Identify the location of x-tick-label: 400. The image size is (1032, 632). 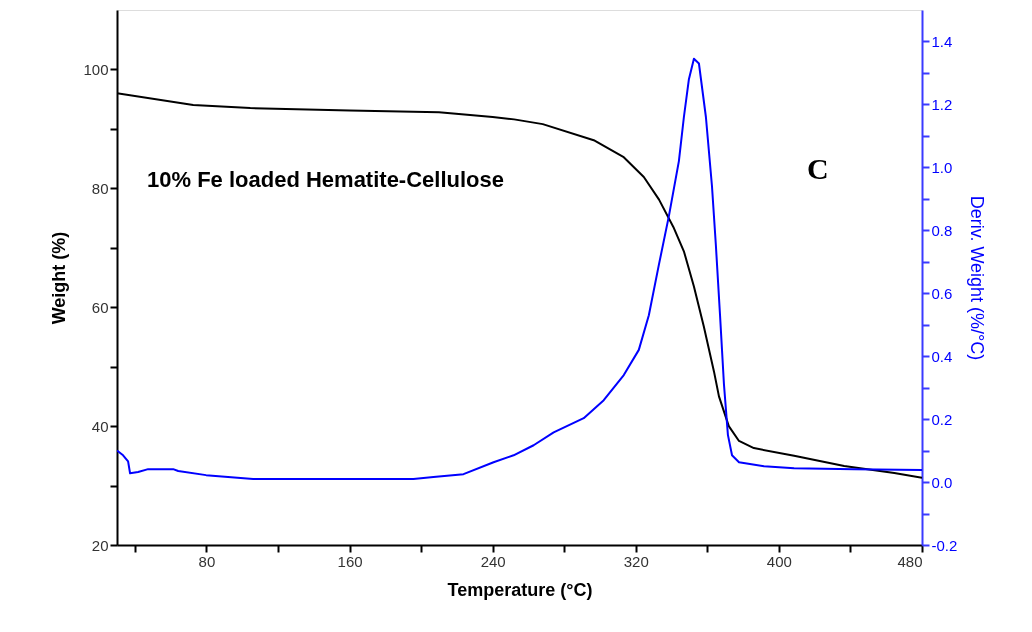
(779, 561).